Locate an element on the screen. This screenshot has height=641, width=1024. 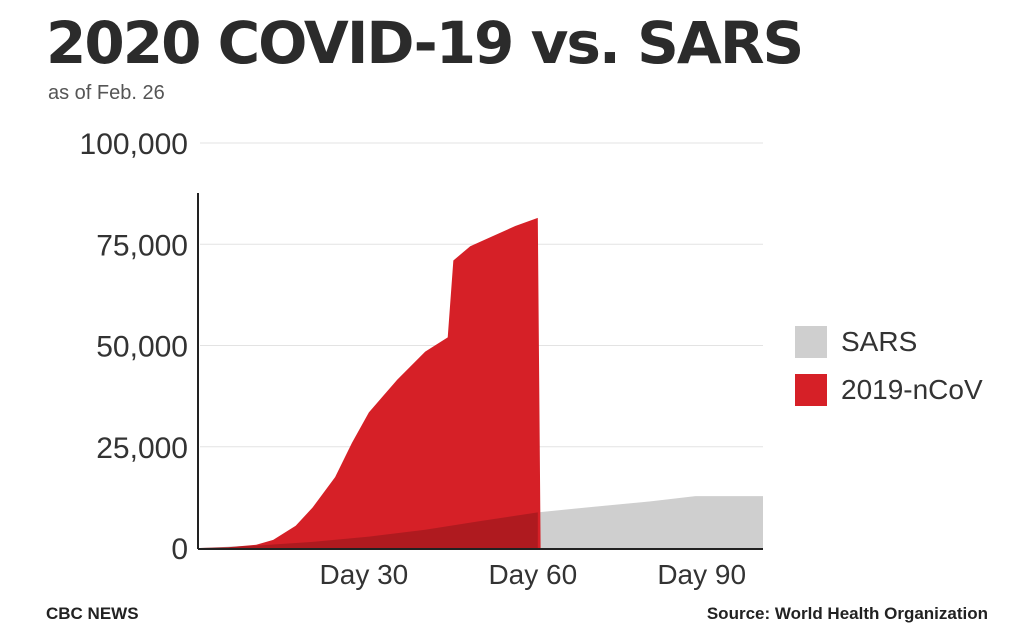
footer-credit: CBC NEWS is located at coordinates (92, 613).